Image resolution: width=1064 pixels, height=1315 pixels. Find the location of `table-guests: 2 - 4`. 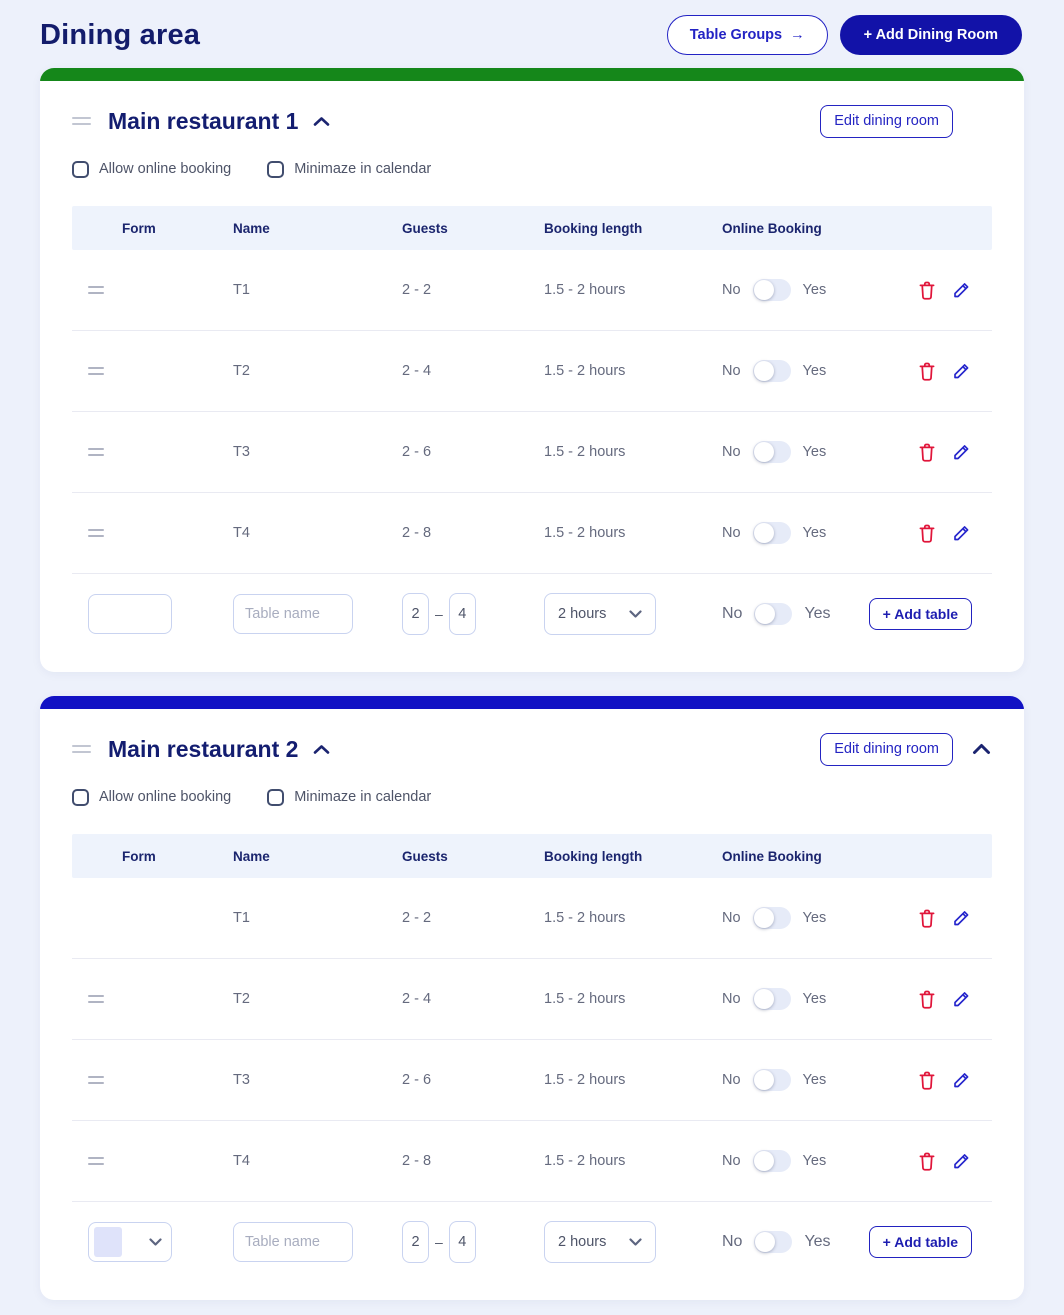

table-guests: 2 - 4 is located at coordinates (417, 371).